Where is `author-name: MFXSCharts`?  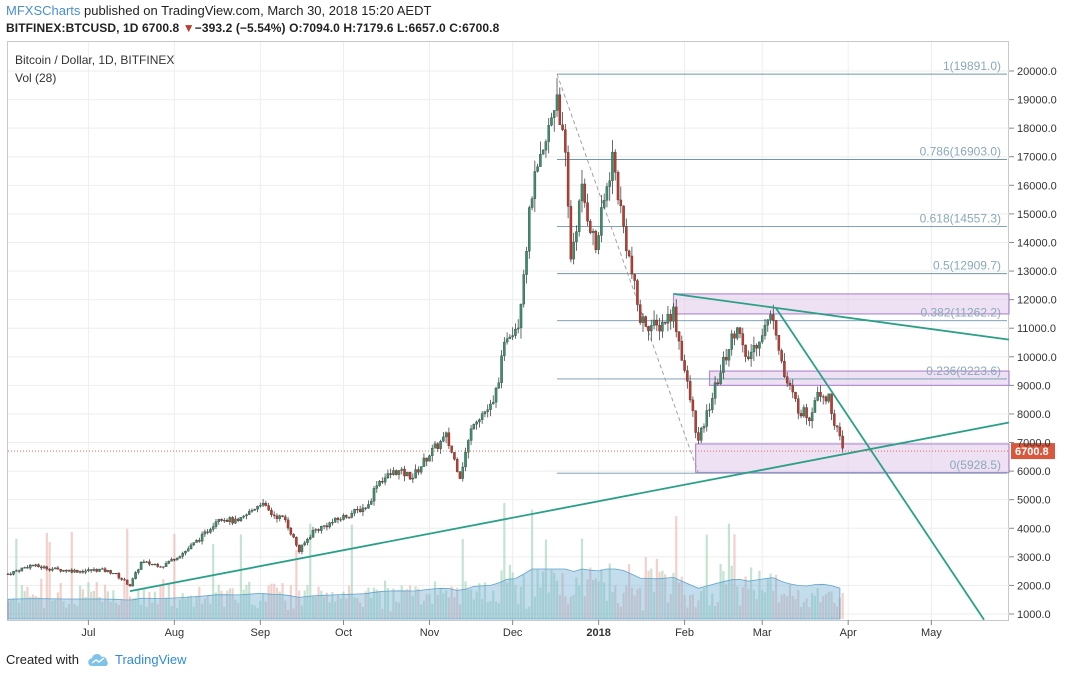
author-name: MFXSCharts is located at coordinates (43, 10).